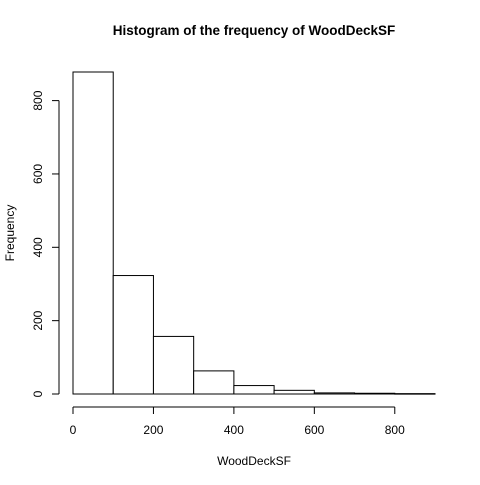 Image resolution: width=480 pixels, height=485 pixels. I want to click on y-tick-label: 600, so click(38, 174).